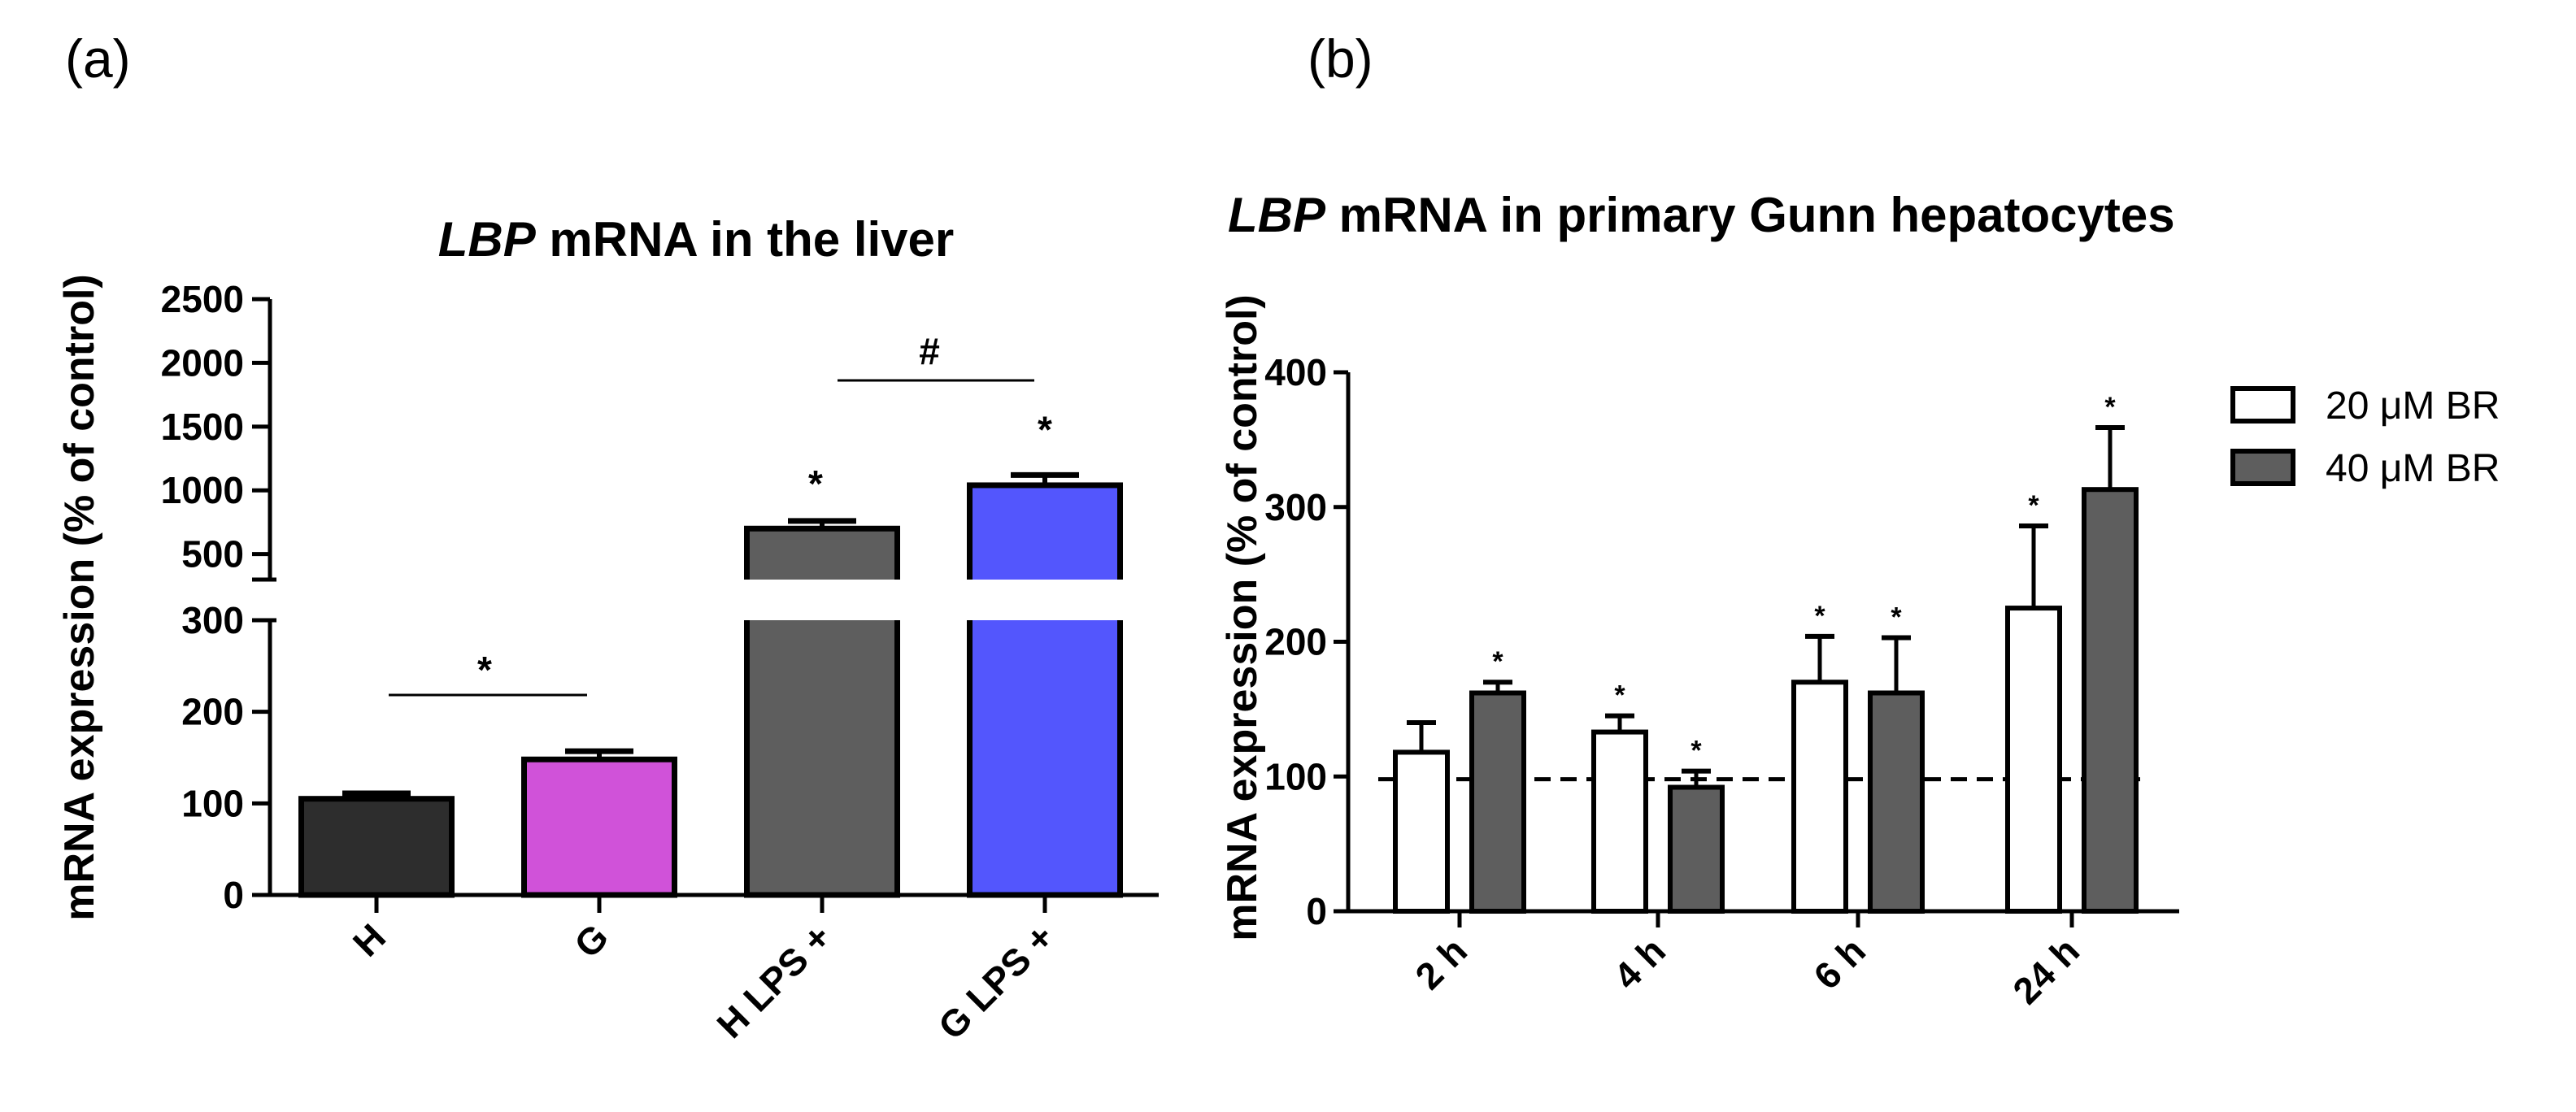 This screenshot has width=2576, height=1112. What do you see at coordinates (2413, 406) in the screenshot?
I see `chart-b-legend-label: 20 μM BR` at bounding box center [2413, 406].